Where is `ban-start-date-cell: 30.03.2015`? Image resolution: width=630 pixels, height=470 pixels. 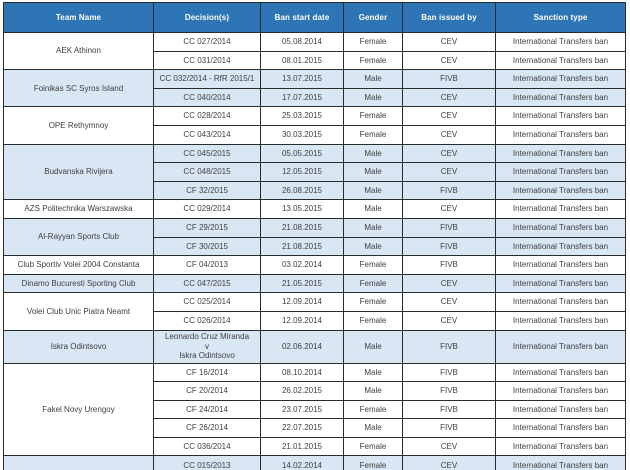 ban-start-date-cell: 30.03.2015 is located at coordinates (302, 134).